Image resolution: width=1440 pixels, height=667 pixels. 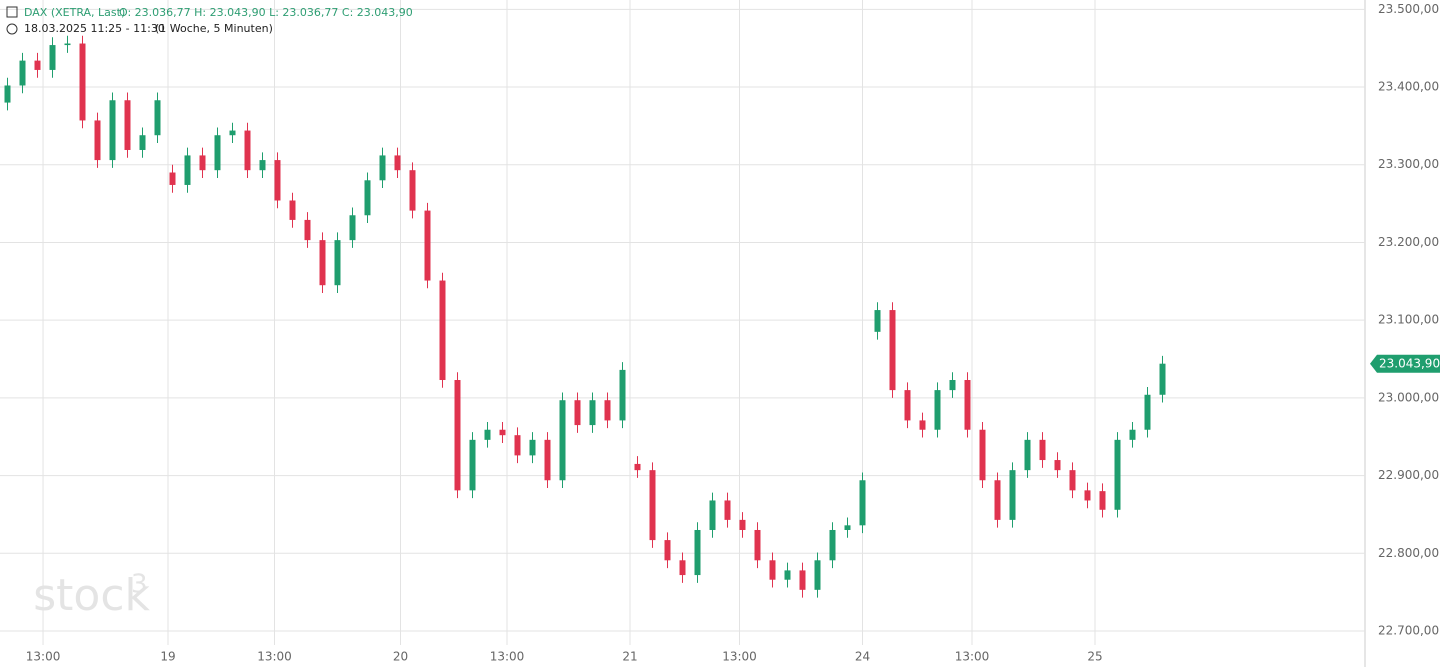 I want to click on header-icon, so click(x=12, y=12).